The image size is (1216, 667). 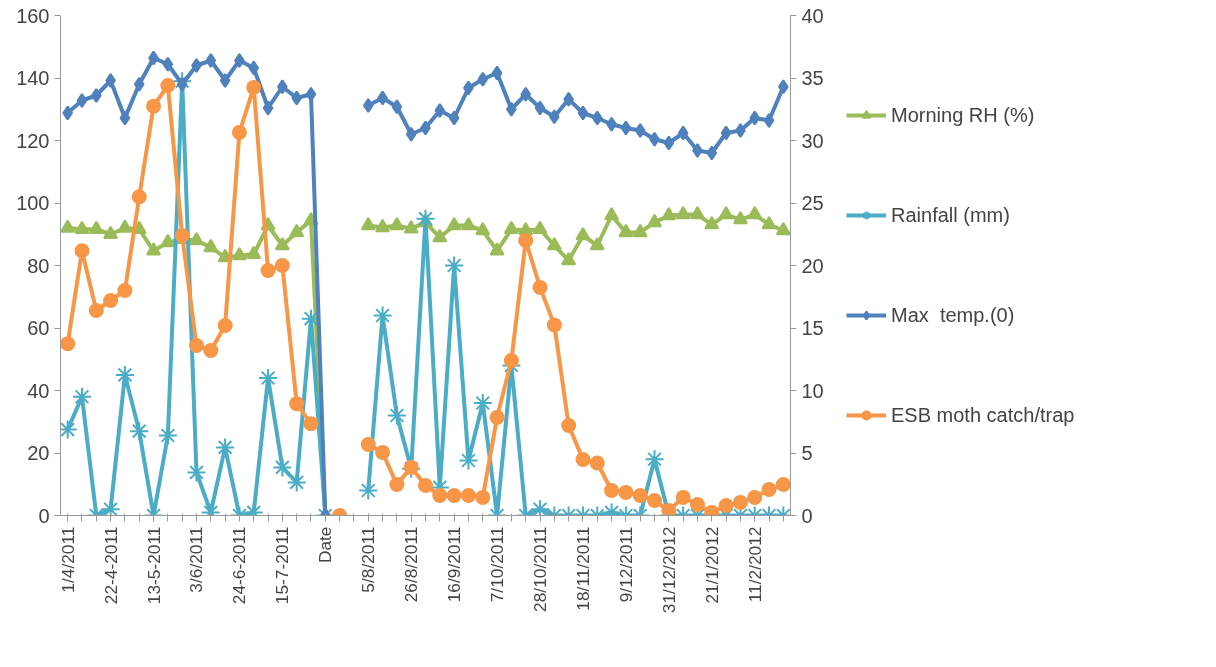 I want to click on x-tick-label: 1/4/2011, so click(x=67, y=559).